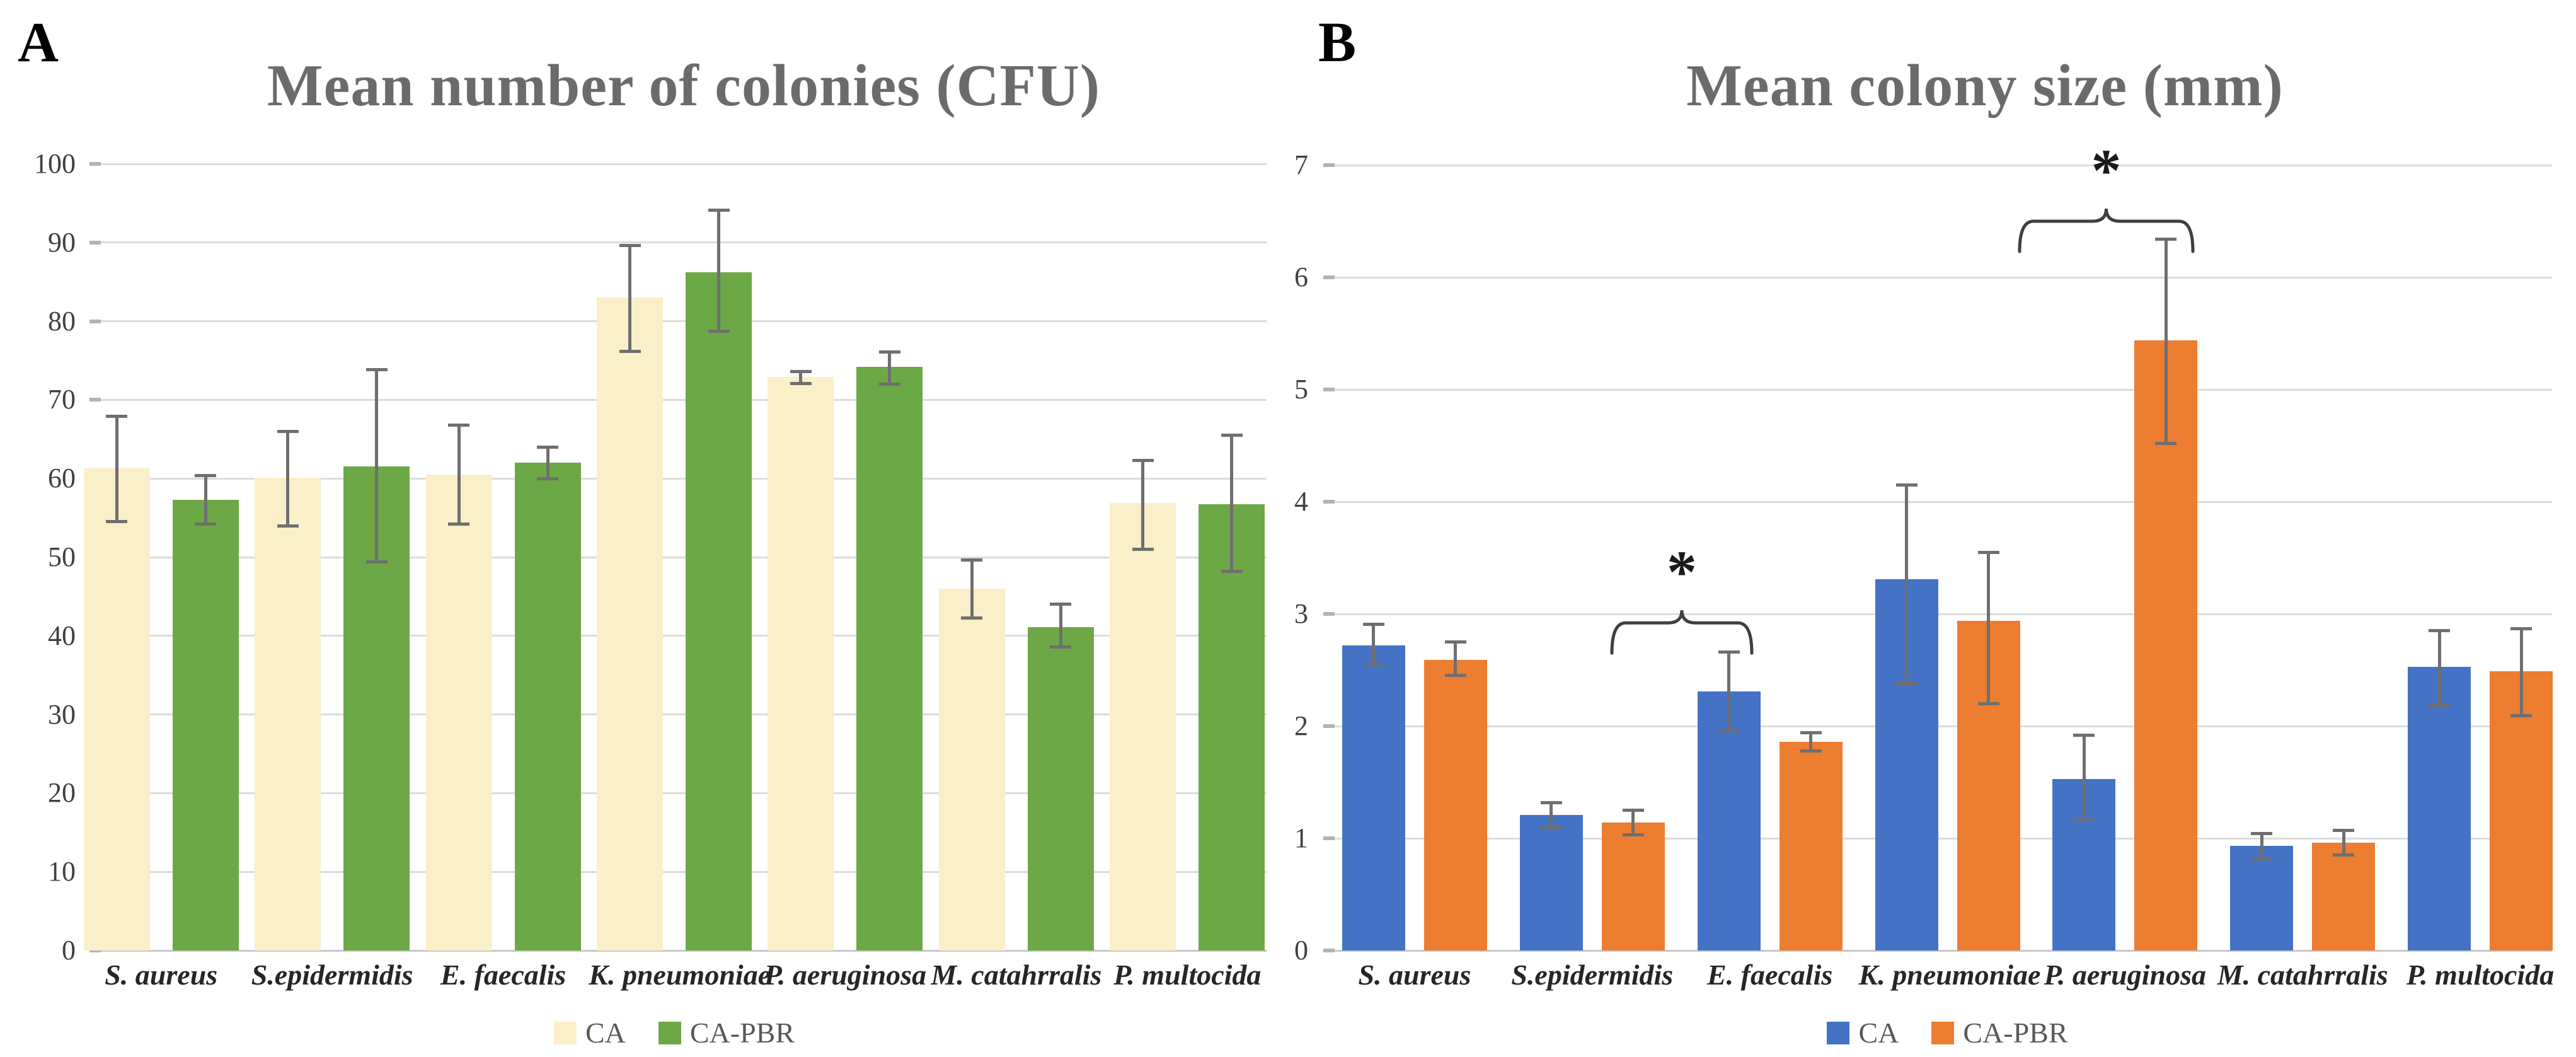 The height and width of the screenshot is (1057, 2576). I want to click on y-tick-label: 100, so click(55, 163).